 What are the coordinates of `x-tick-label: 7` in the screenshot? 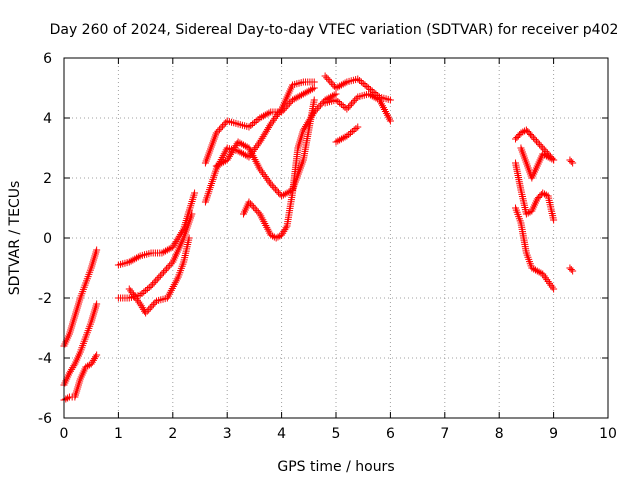 It's located at (444, 434).